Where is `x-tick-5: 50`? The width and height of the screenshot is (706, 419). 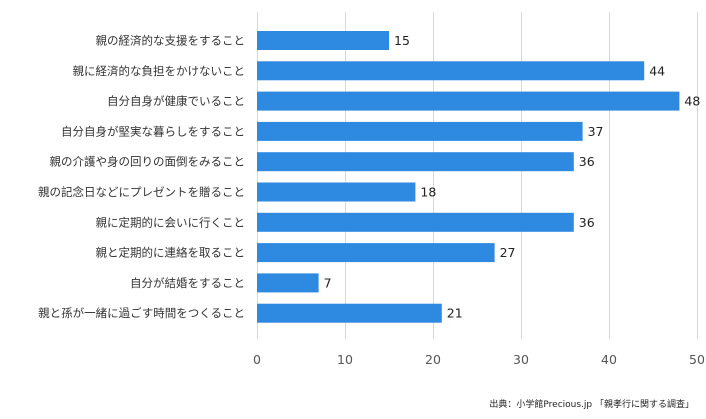 x-tick-5: 50 is located at coordinates (697, 359).